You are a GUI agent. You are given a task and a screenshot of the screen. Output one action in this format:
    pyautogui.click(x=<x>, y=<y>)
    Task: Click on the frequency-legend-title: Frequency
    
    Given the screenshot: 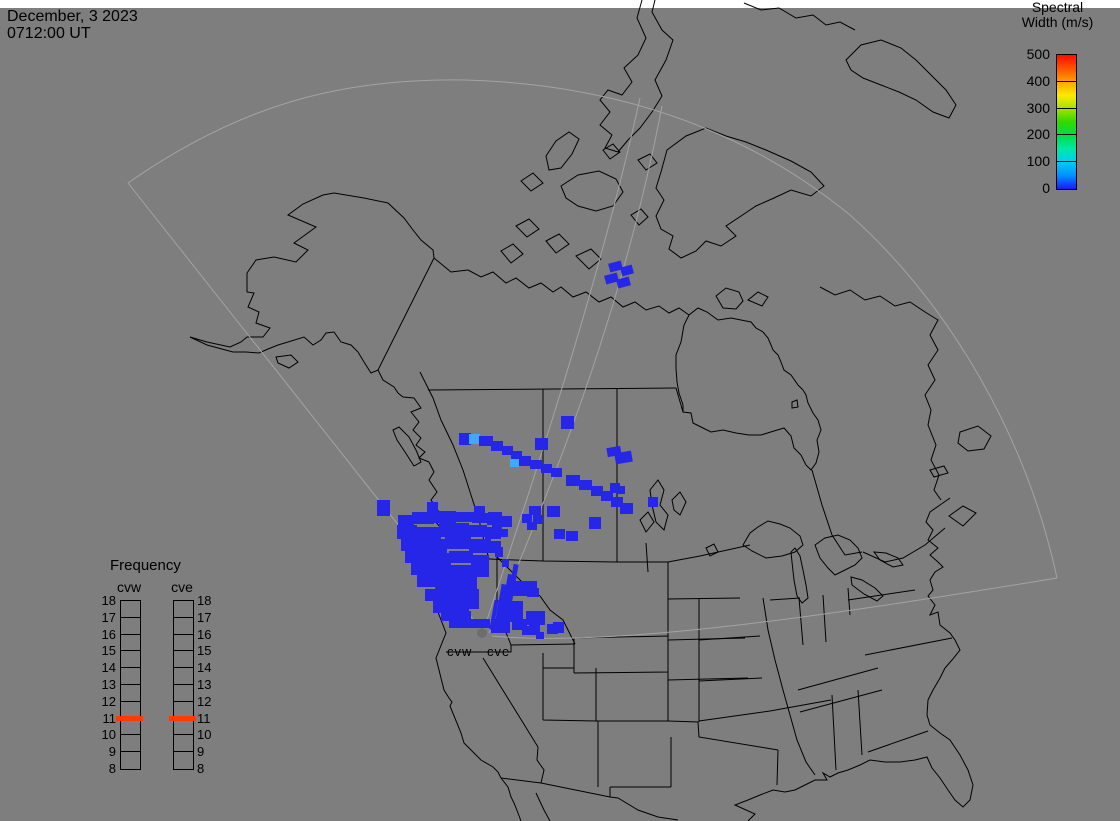 What is the action you would take?
    pyautogui.click(x=145, y=565)
    